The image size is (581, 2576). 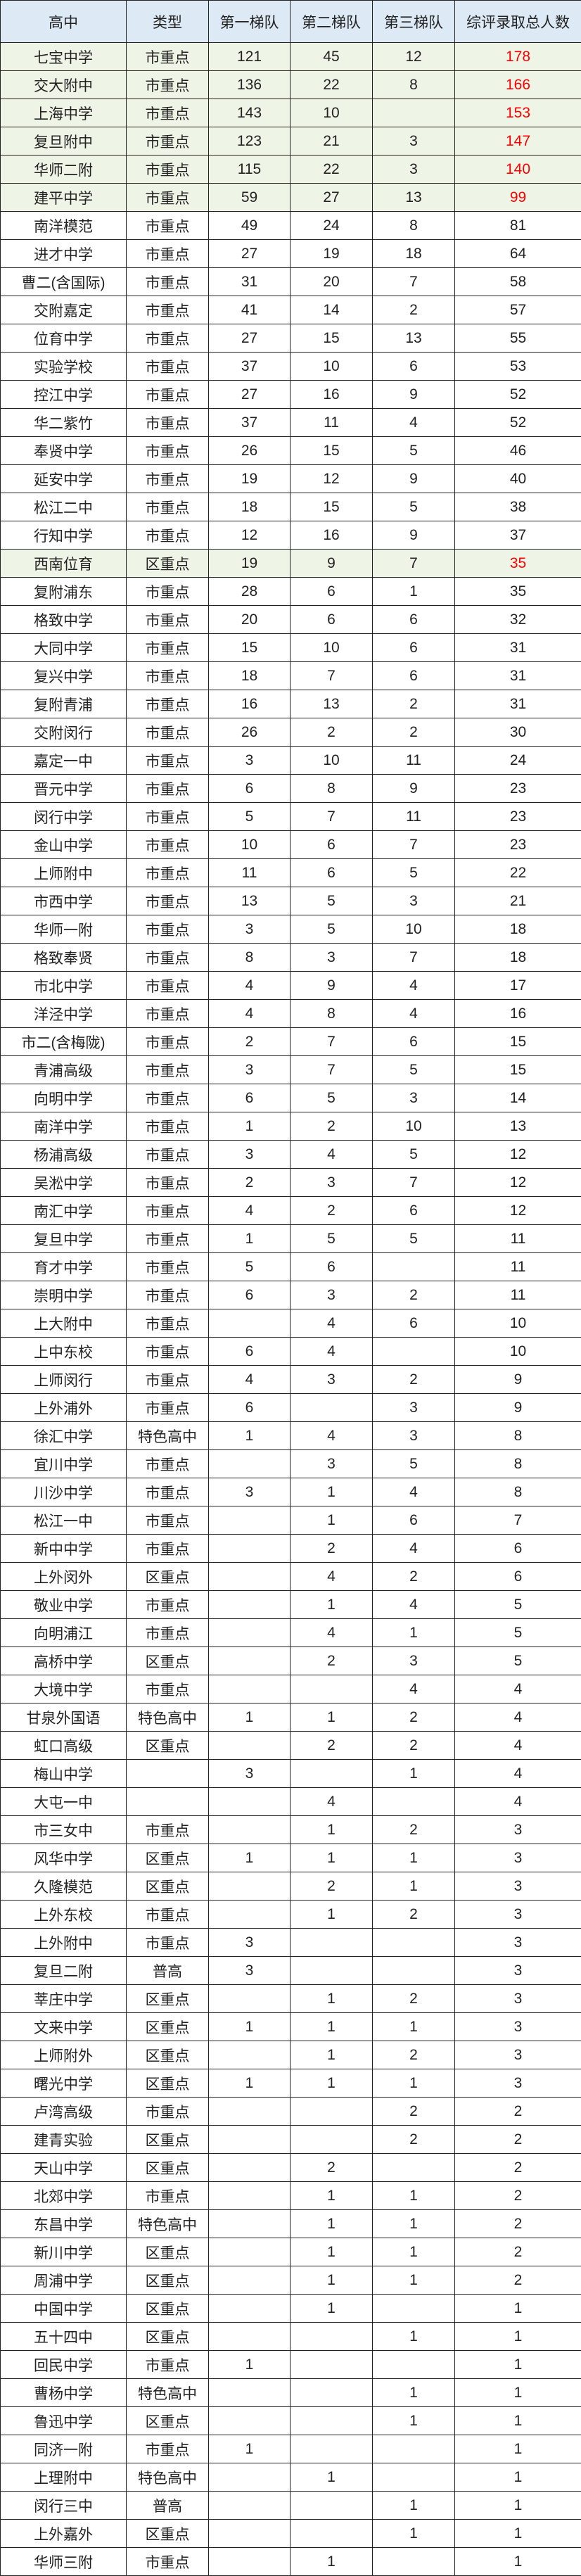 What do you see at coordinates (517, 591) in the screenshot?
I see `cell-total: 35` at bounding box center [517, 591].